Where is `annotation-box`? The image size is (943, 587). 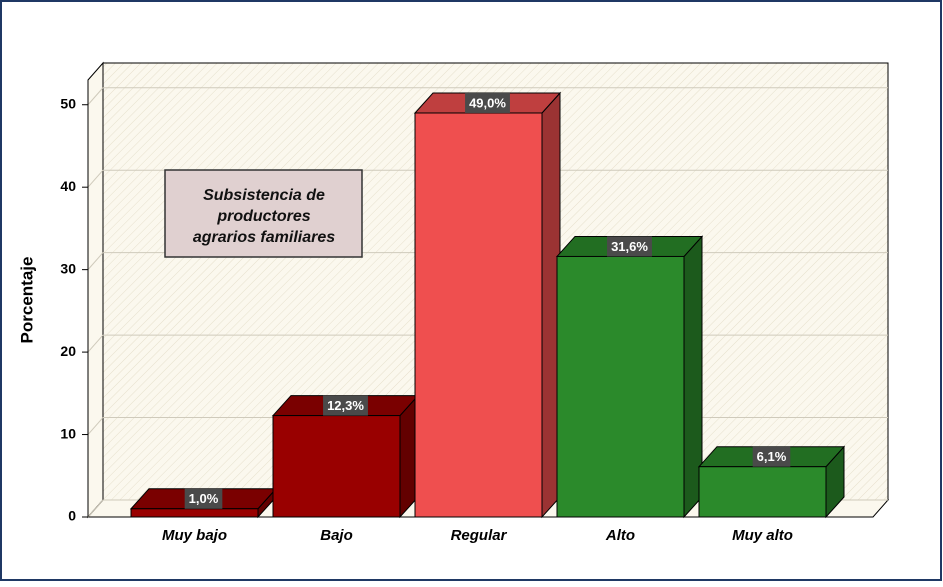 annotation-box is located at coordinates (263, 213).